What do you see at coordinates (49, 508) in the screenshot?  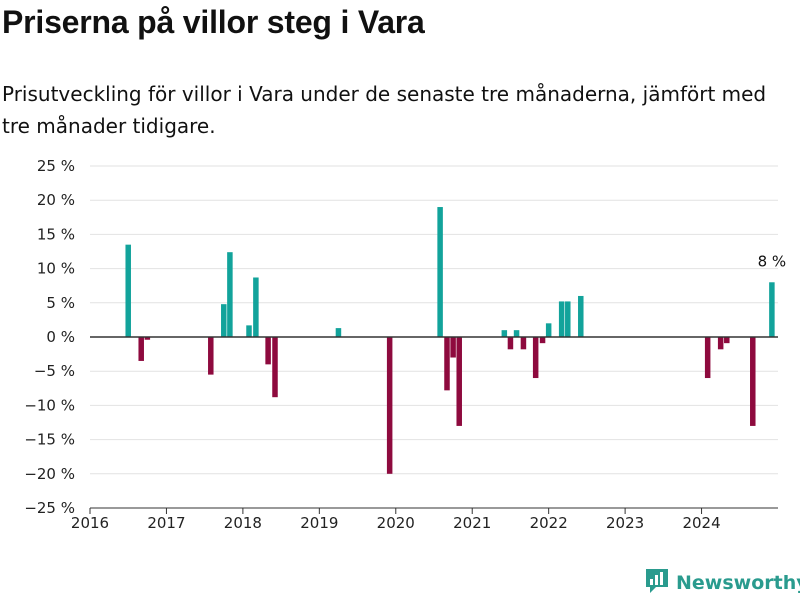 I see `y-tick-label: −25 %` at bounding box center [49, 508].